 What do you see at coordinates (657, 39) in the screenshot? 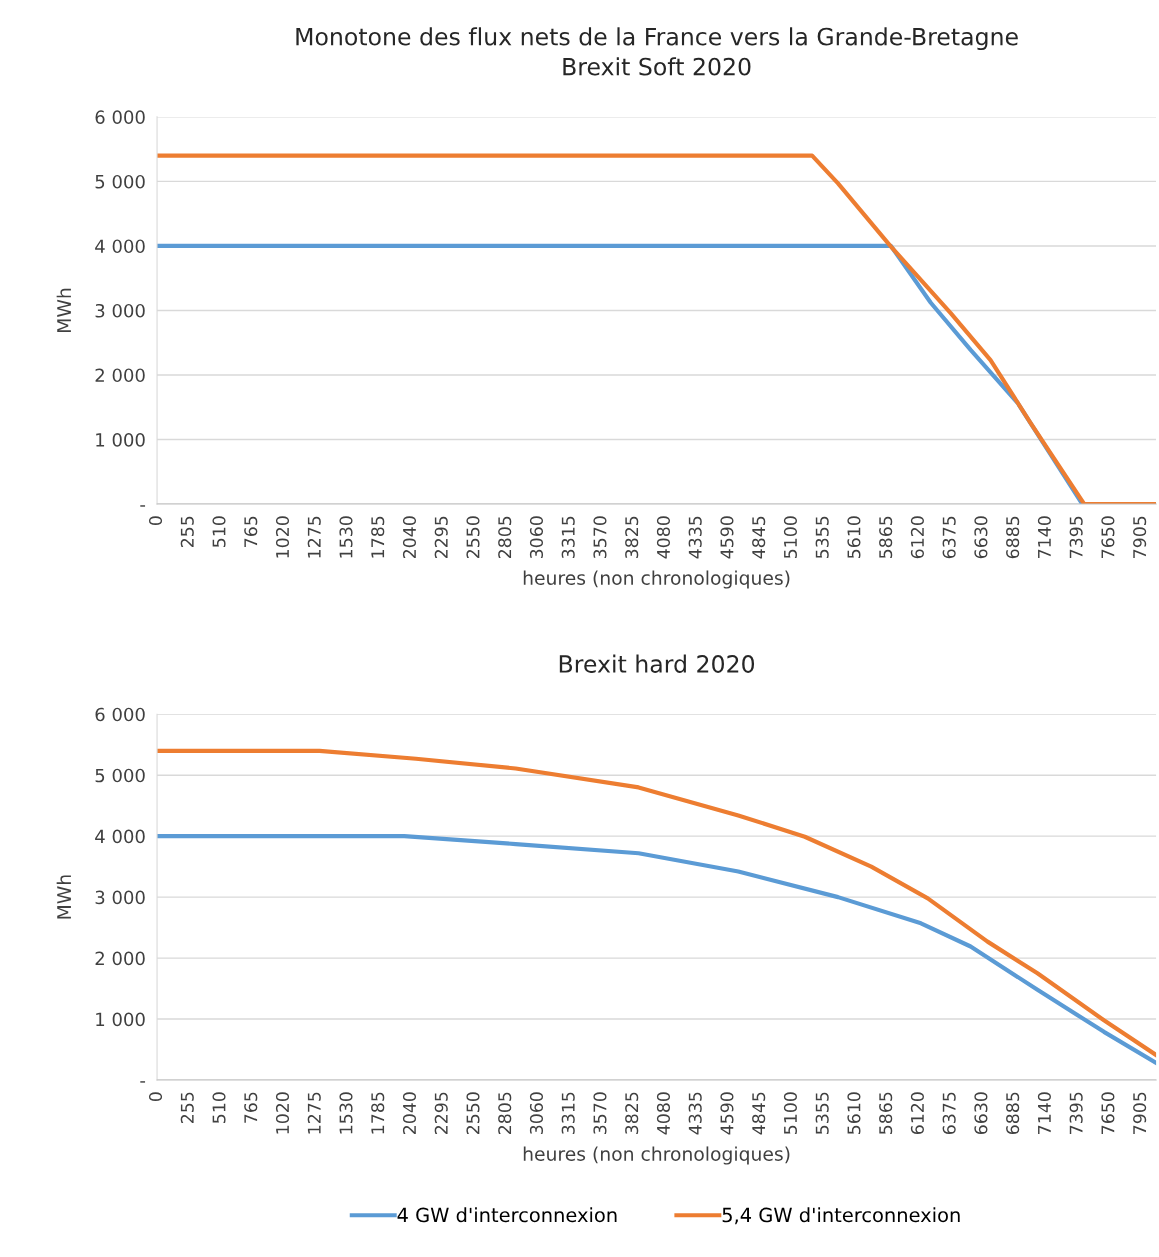
I see `chart-title: Monotone des flux nets de la France vers la Grande-Bretagne` at bounding box center [657, 39].